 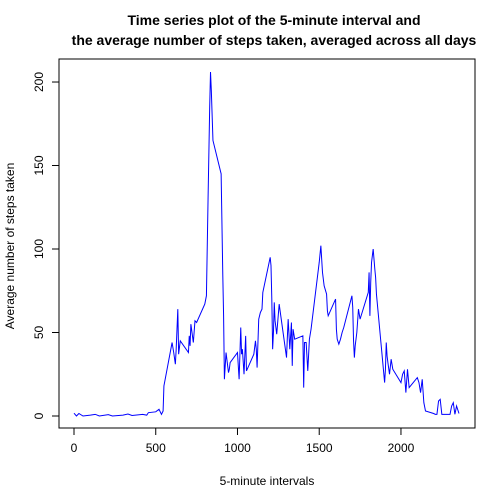 What do you see at coordinates (10, 246) in the screenshot?
I see `y-axis-label: Average number of steps taken` at bounding box center [10, 246].